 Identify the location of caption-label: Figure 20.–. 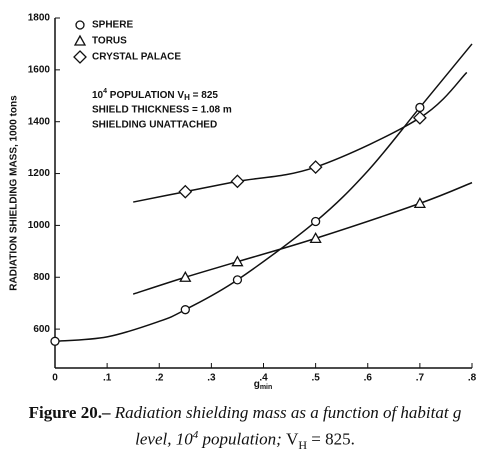
(71, 412).